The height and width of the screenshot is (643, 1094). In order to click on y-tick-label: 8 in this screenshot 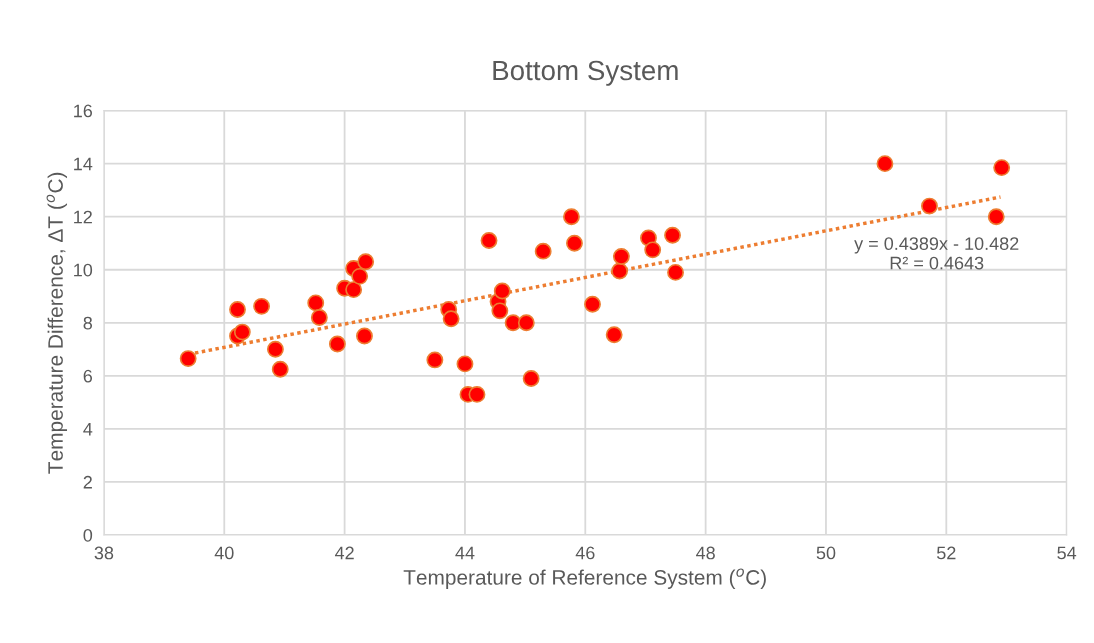, I will do `click(88, 323)`.